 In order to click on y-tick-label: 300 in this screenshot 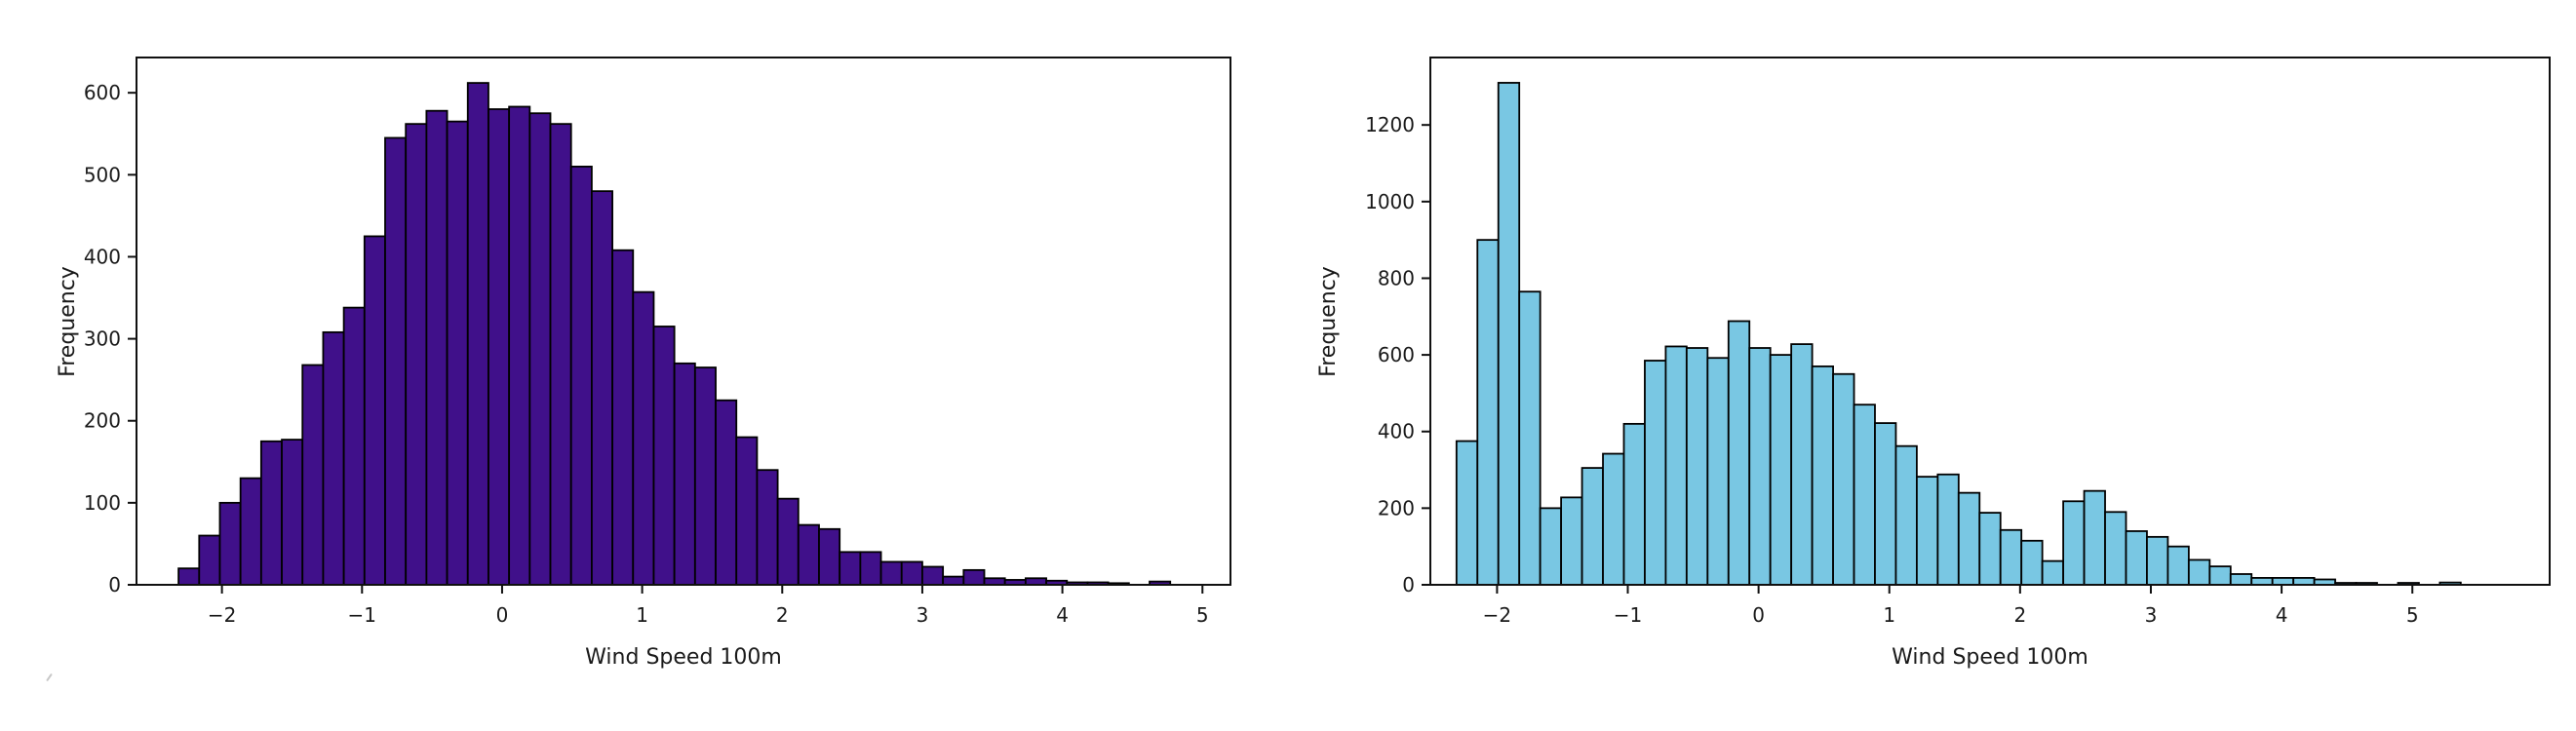, I will do `click(102, 339)`.